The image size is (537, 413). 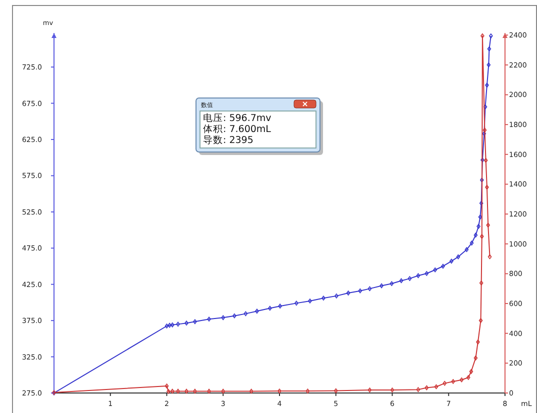 I want to click on annotation: 导数: 2395, so click(x=228, y=140).